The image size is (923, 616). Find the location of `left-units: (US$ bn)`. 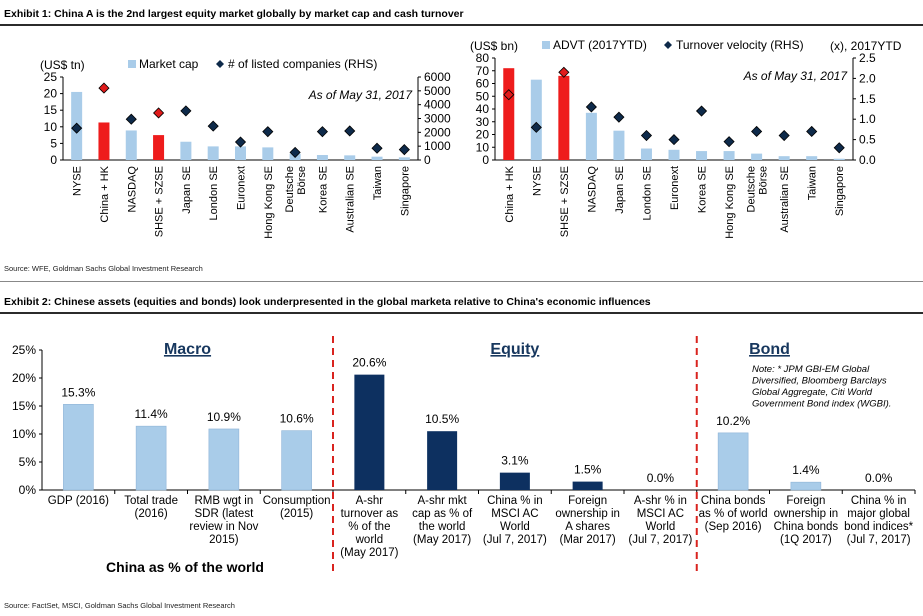

left-units: (US$ bn) is located at coordinates (494, 46).